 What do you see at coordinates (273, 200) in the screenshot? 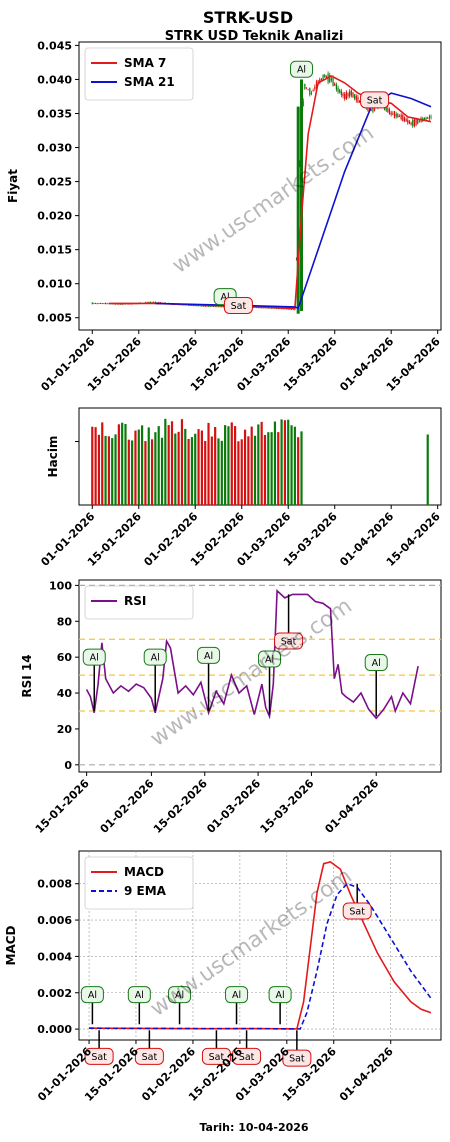
I see `watermark: www.uscmarkets.com` at bounding box center [273, 200].